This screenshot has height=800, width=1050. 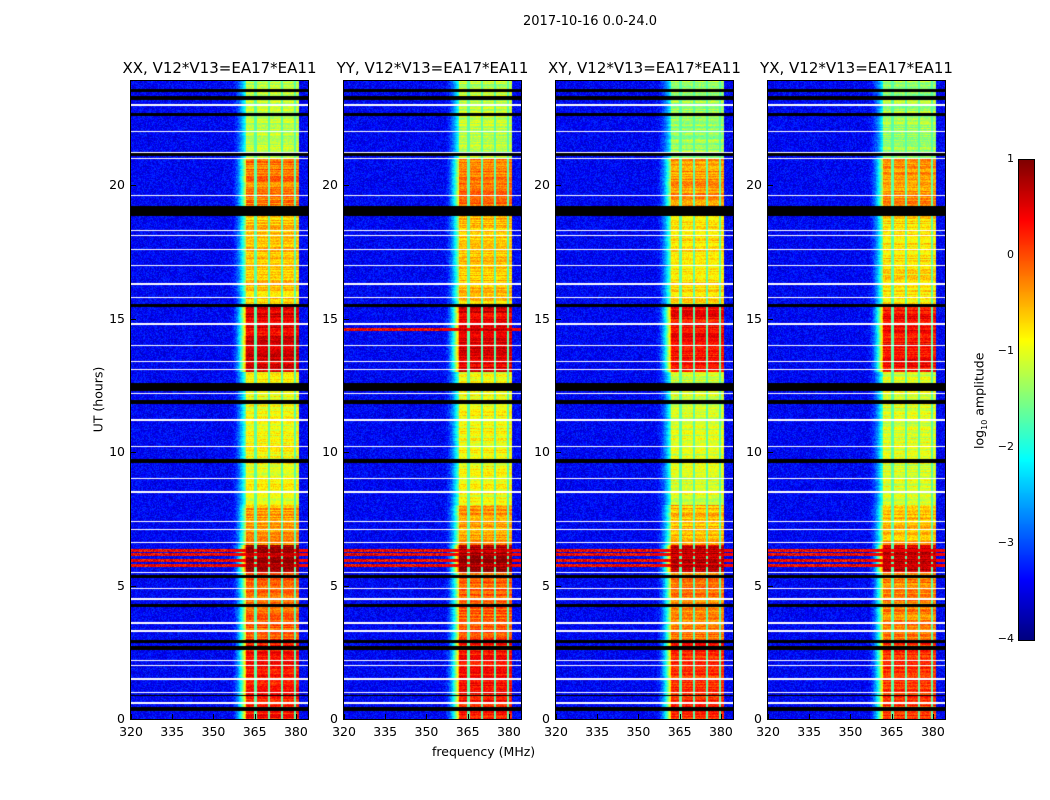 What do you see at coordinates (1005, 542) in the screenshot?
I see `colorbar-tick-label: −3` at bounding box center [1005, 542].